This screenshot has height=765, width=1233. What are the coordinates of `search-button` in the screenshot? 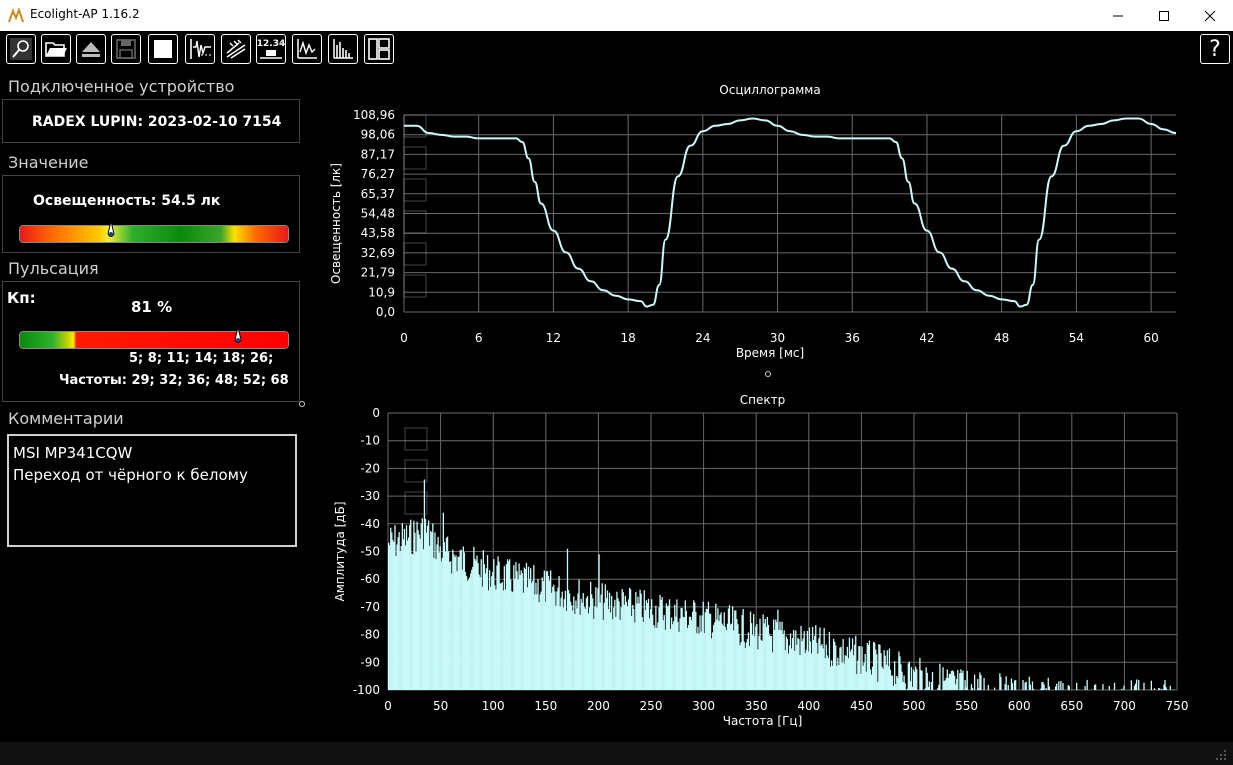 It's located at (21, 49).